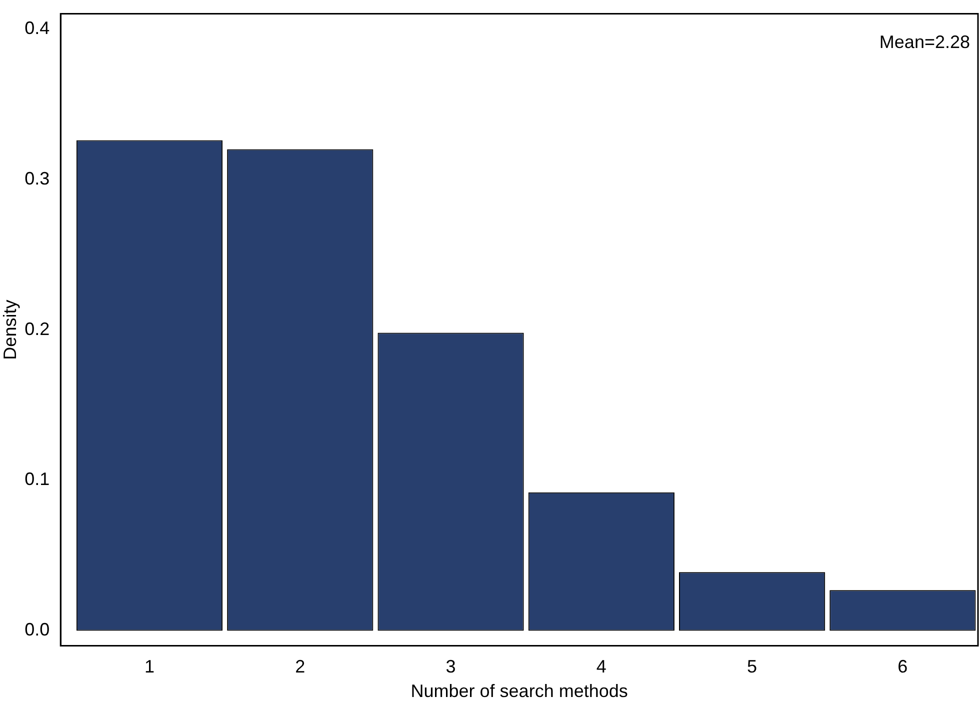  Describe the element at coordinates (924, 42) in the screenshot. I see `annotation: Mean=2.28` at that location.